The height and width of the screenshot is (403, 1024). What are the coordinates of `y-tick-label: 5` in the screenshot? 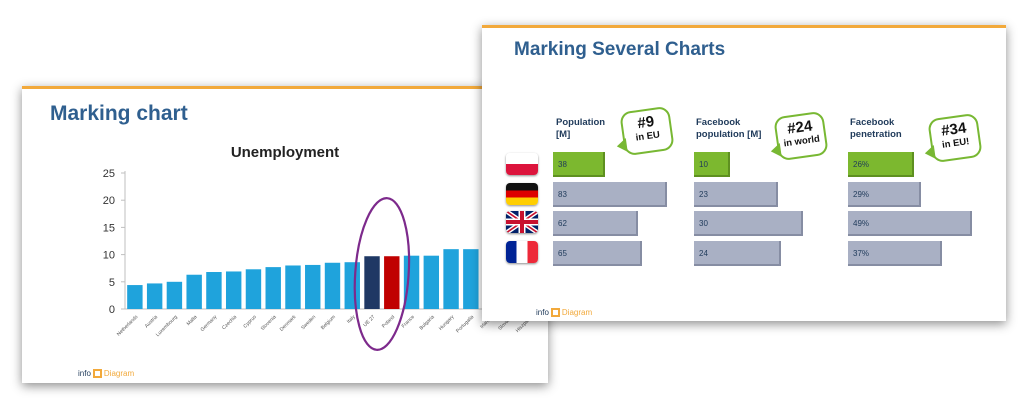 It's located at (112, 283).